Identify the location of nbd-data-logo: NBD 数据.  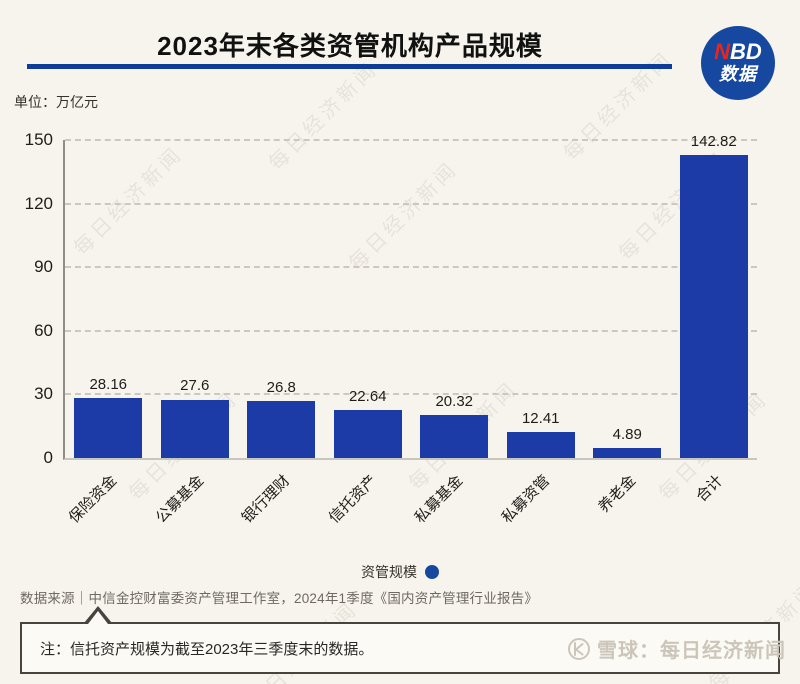
(738, 63).